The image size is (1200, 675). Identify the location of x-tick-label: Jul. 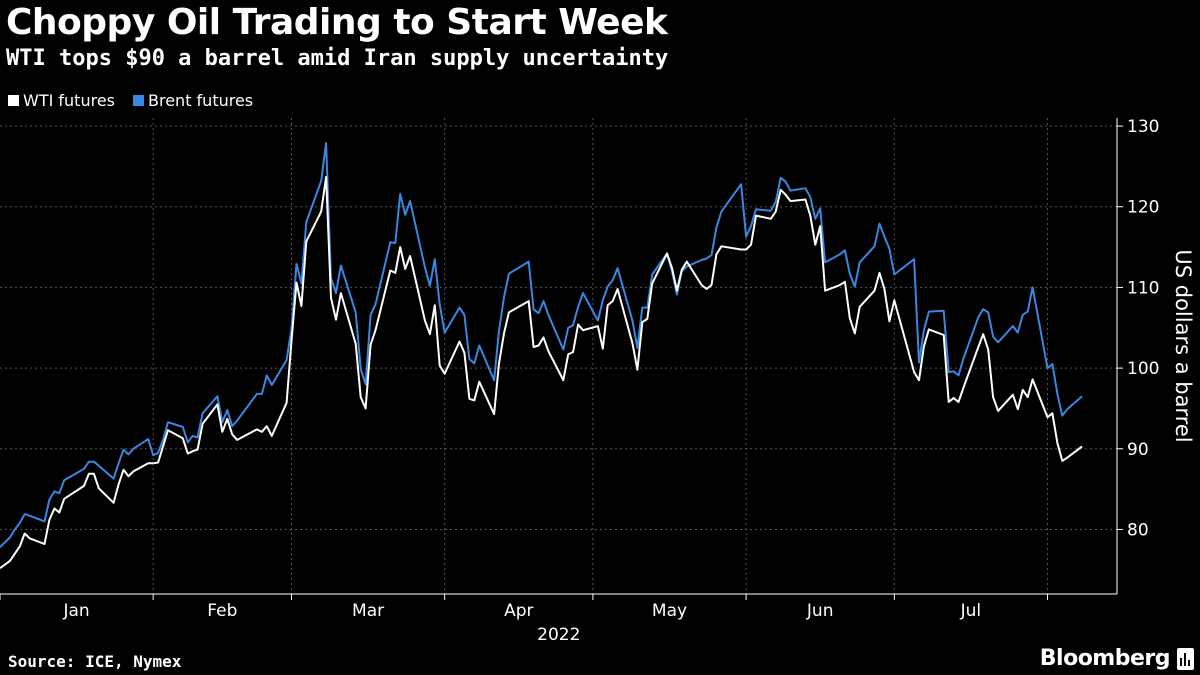
(971, 611).